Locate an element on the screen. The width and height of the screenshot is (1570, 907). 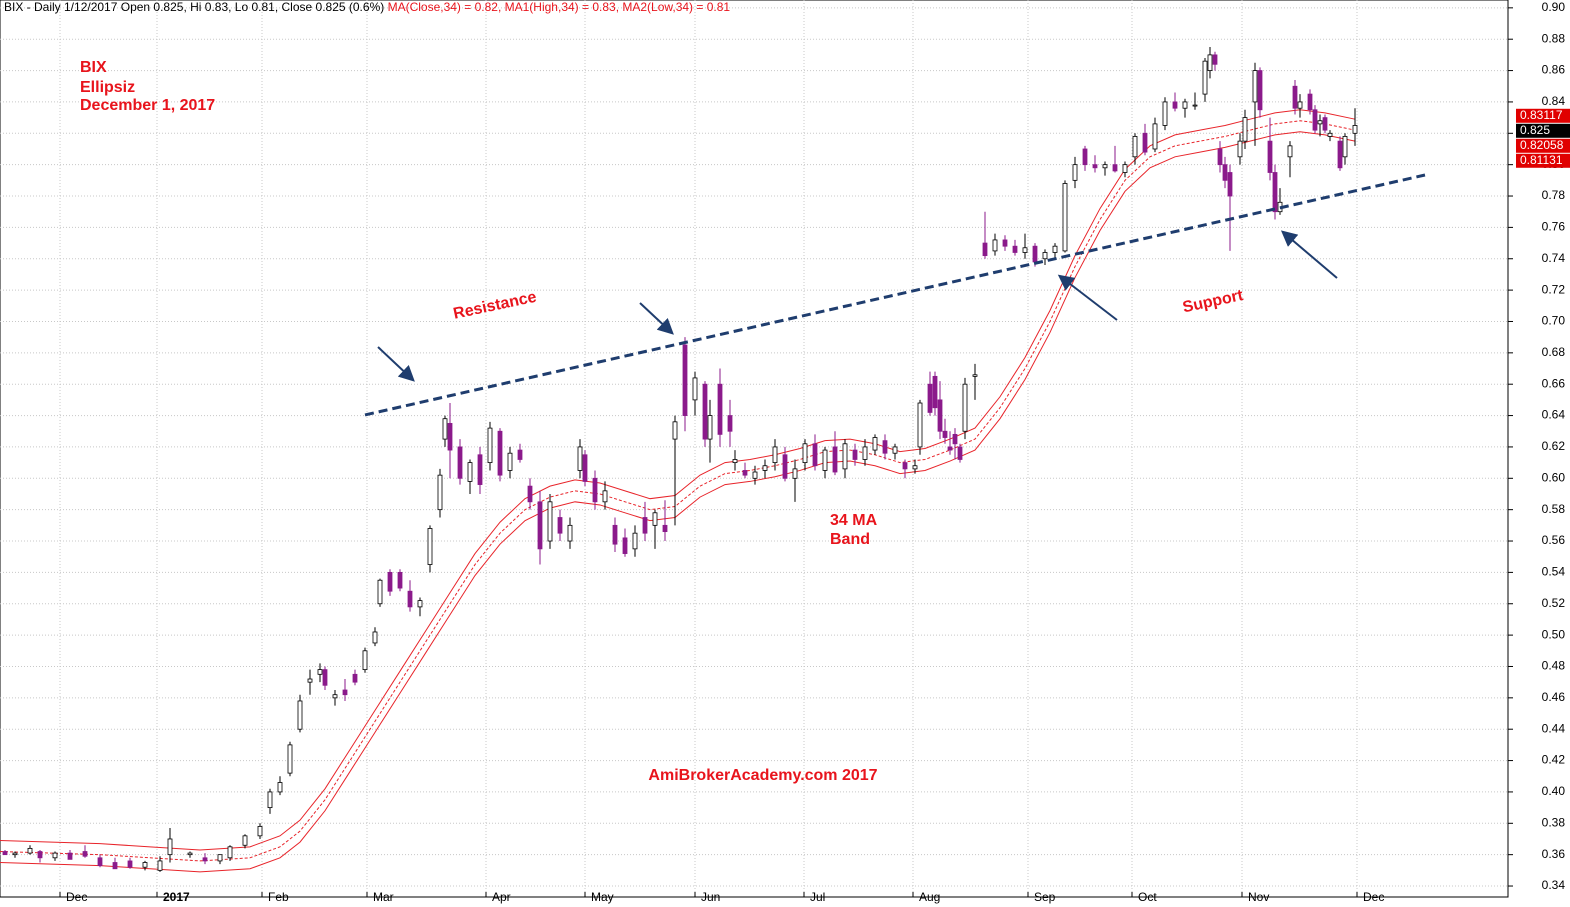
x-tick-label: Oct is located at coordinates (1147, 897).